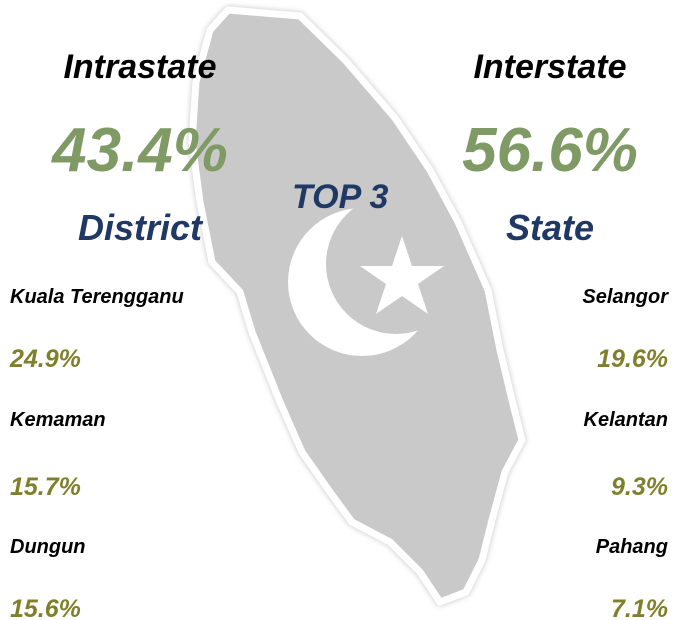 This screenshot has height=620, width=675. I want to click on intrastate-label: District, so click(140, 227).